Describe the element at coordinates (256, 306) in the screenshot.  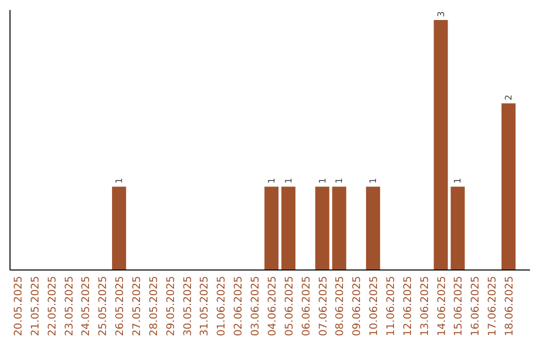
I see `x-tick-label: 03.06.2025` at that location.